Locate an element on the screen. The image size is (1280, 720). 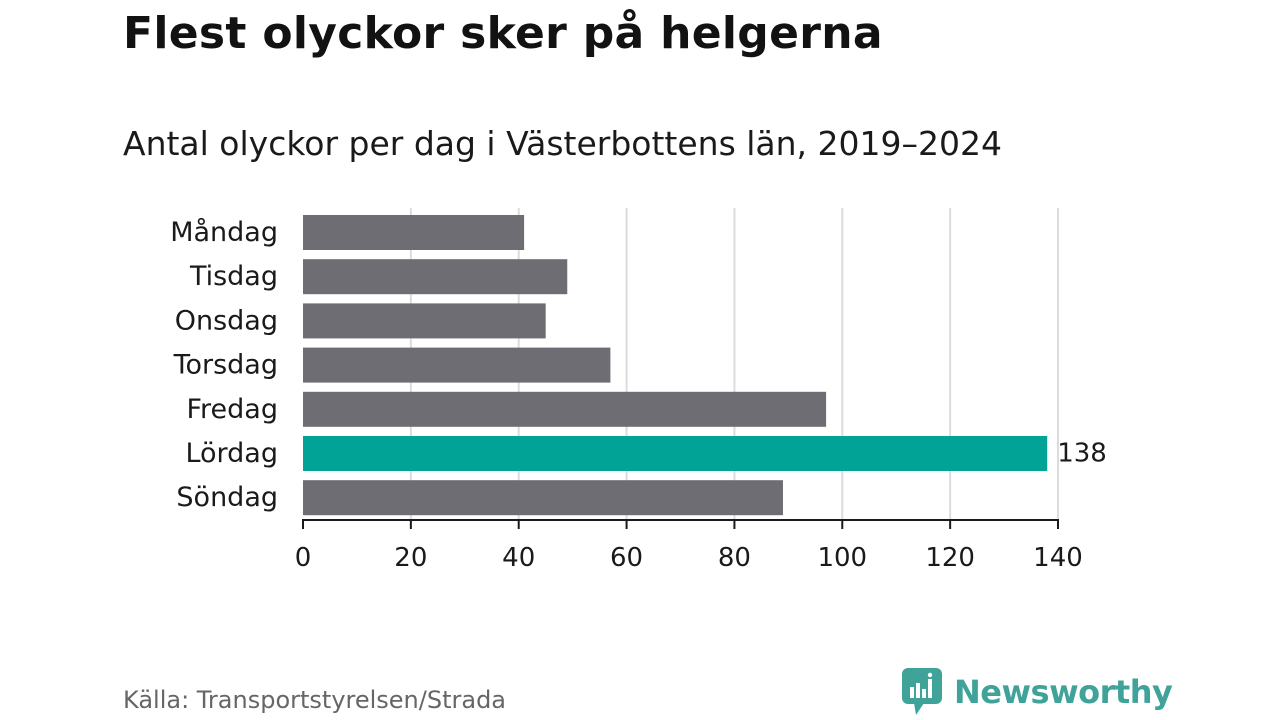
brand: Newsworthy is located at coordinates (1037, 691).